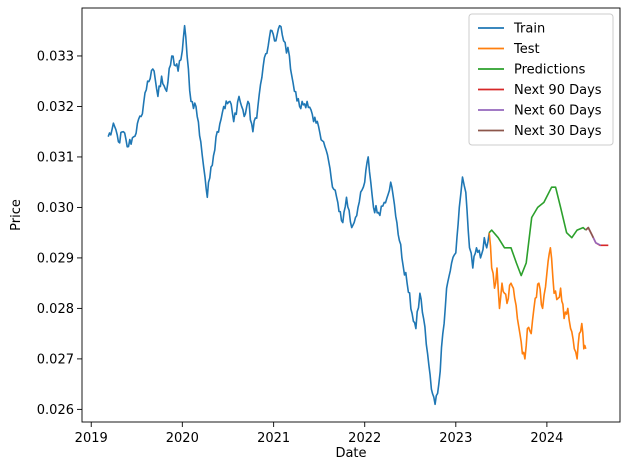 The width and height of the screenshot is (630, 470). Describe the element at coordinates (55, 309) in the screenshot. I see `y-tick-label: 0.028` at that location.